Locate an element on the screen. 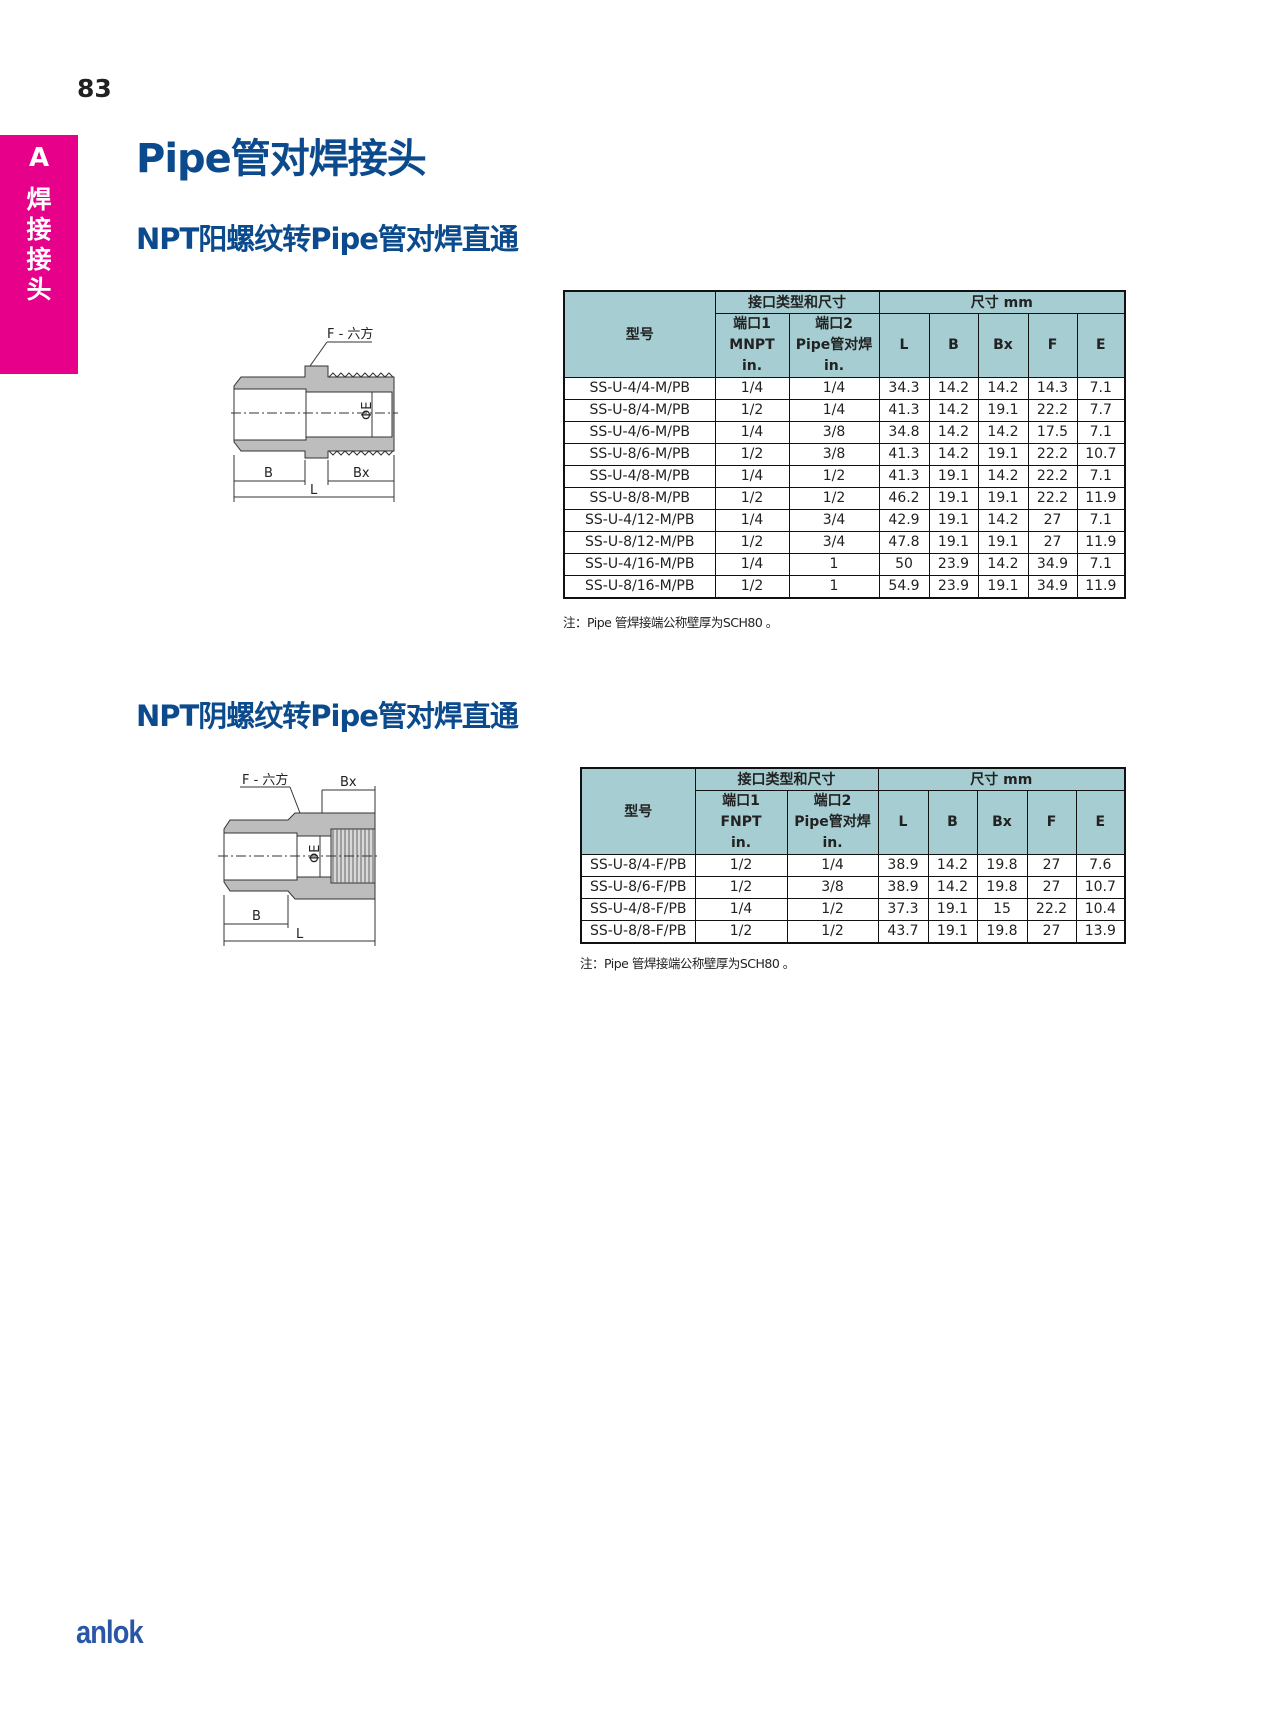 This screenshot has height=1719, width=1276. header-bx: Bx is located at coordinates (1002, 822).